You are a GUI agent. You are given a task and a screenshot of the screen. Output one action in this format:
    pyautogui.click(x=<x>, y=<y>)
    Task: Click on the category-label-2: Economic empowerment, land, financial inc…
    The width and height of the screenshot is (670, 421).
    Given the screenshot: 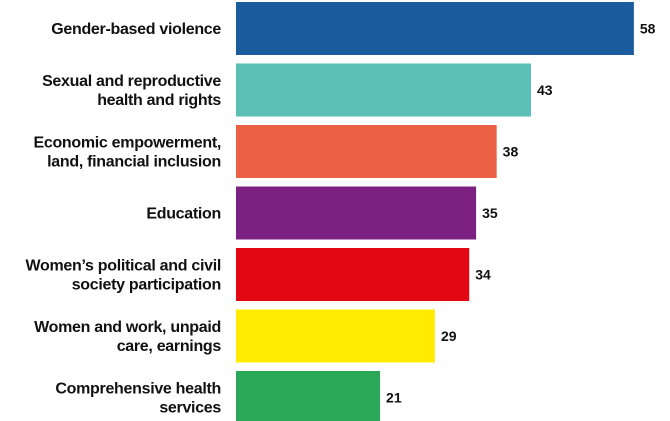 What is the action you would take?
    pyautogui.click(x=127, y=153)
    